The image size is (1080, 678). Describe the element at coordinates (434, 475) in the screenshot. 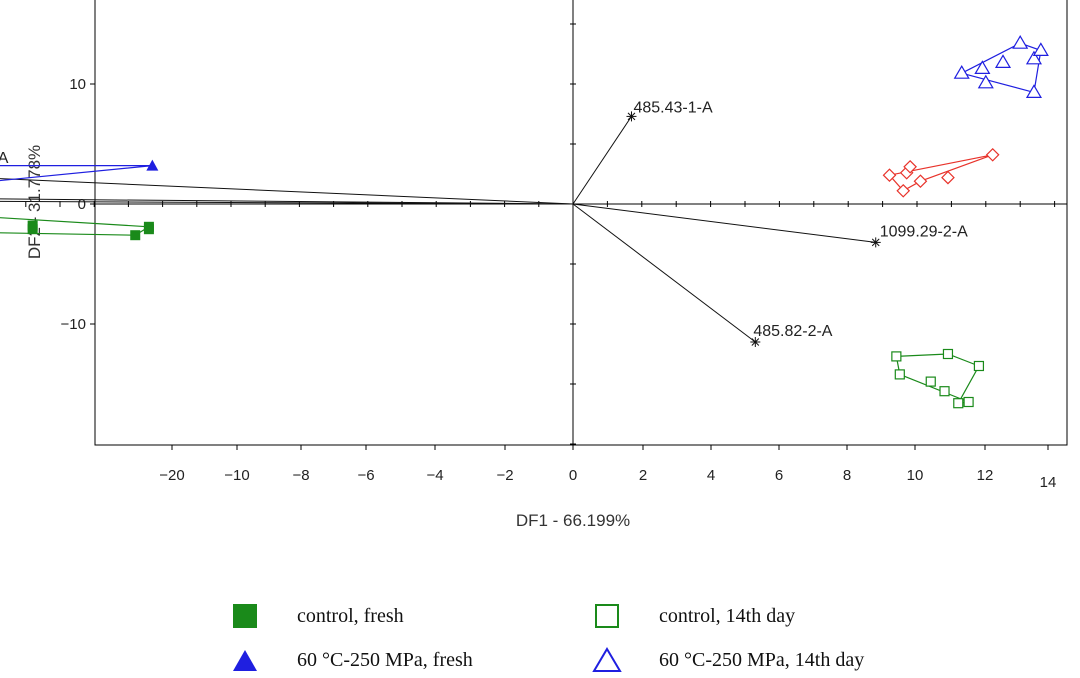

I see `x-tick-label: −4` at that location.